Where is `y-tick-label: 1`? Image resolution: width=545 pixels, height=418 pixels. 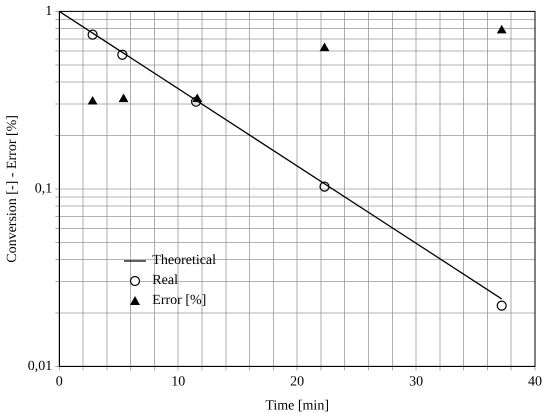 y-tick-label: 1 is located at coordinates (48, 12).